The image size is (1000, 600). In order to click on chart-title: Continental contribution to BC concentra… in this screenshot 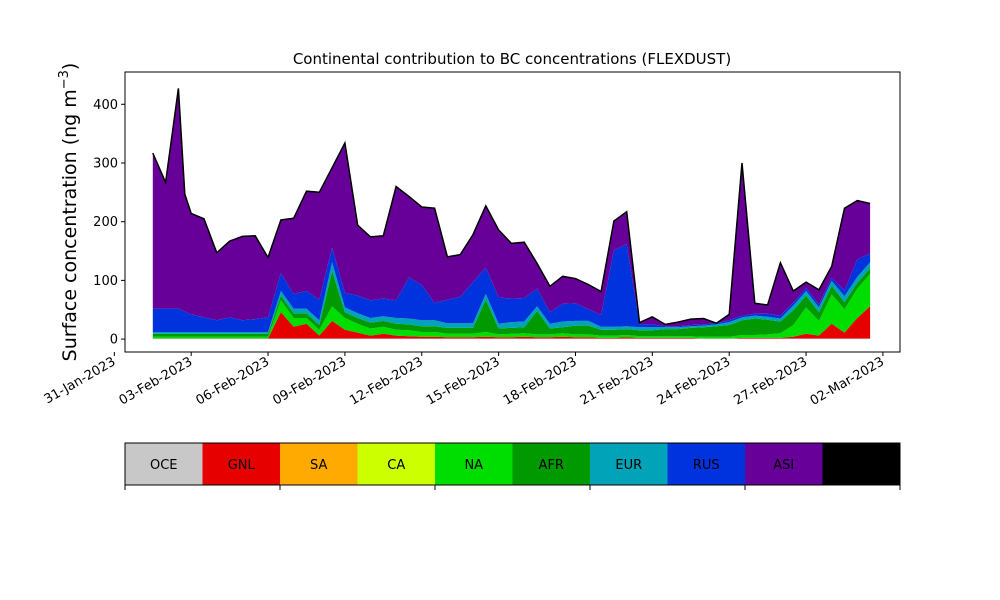, I will do `click(512, 59)`.